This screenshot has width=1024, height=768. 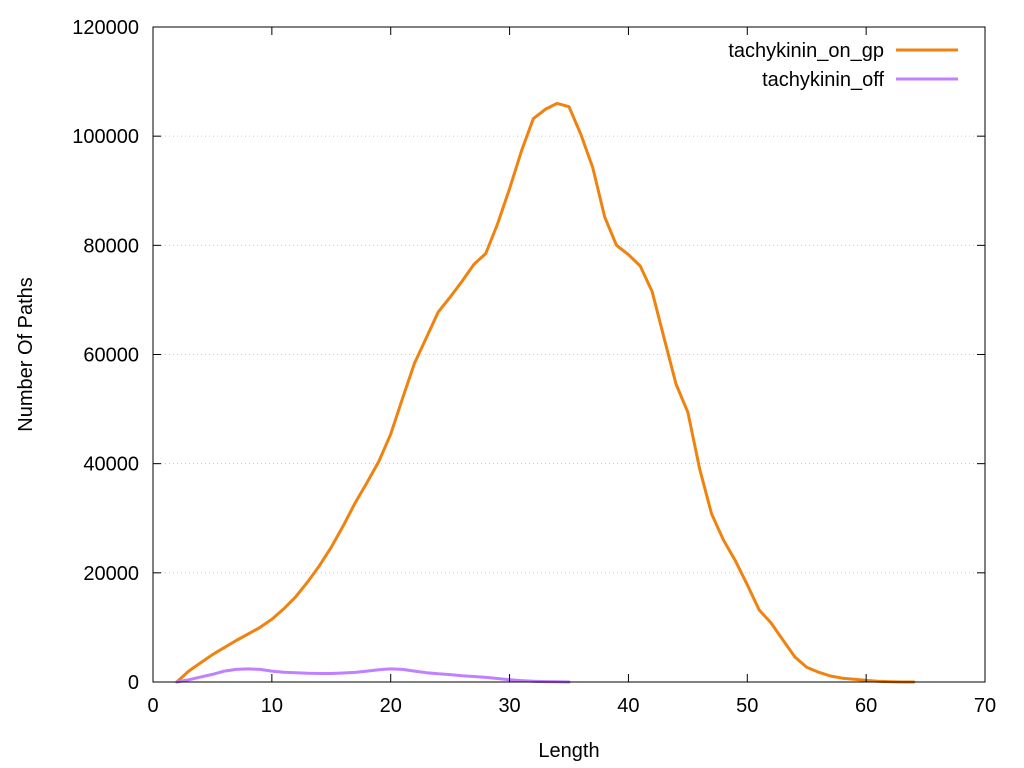 I want to click on x-tick-label: 30, so click(x=509, y=706).